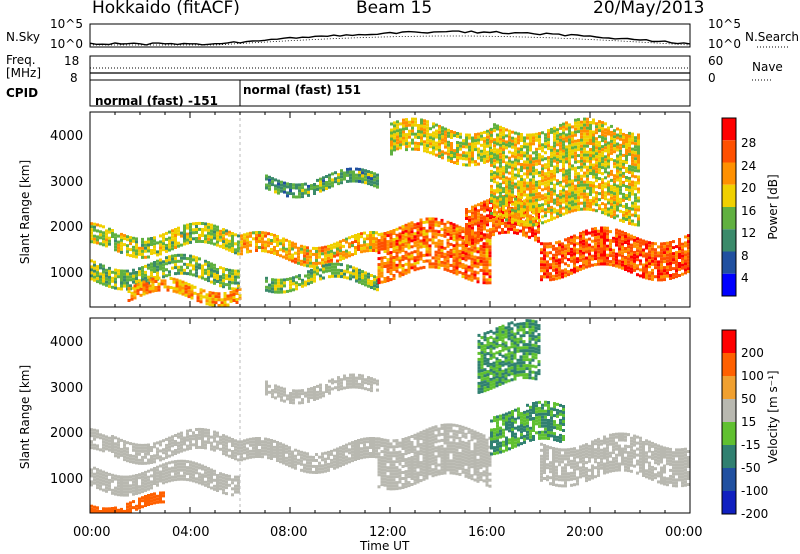  I want to click on power-colorbar-tick: 28, so click(749, 143).